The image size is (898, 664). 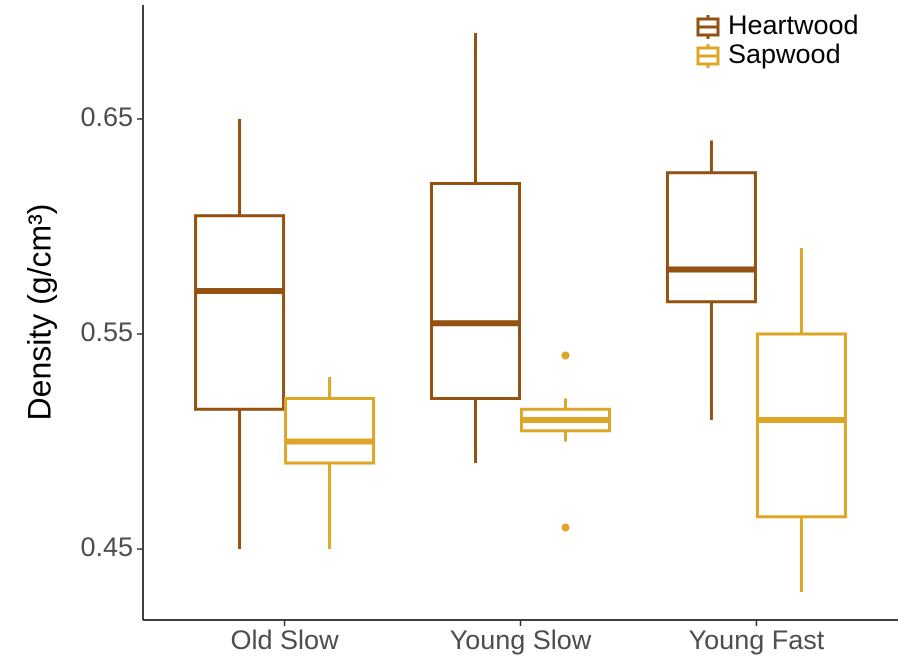 I want to click on legend-label: Heartwood, so click(x=793, y=25).